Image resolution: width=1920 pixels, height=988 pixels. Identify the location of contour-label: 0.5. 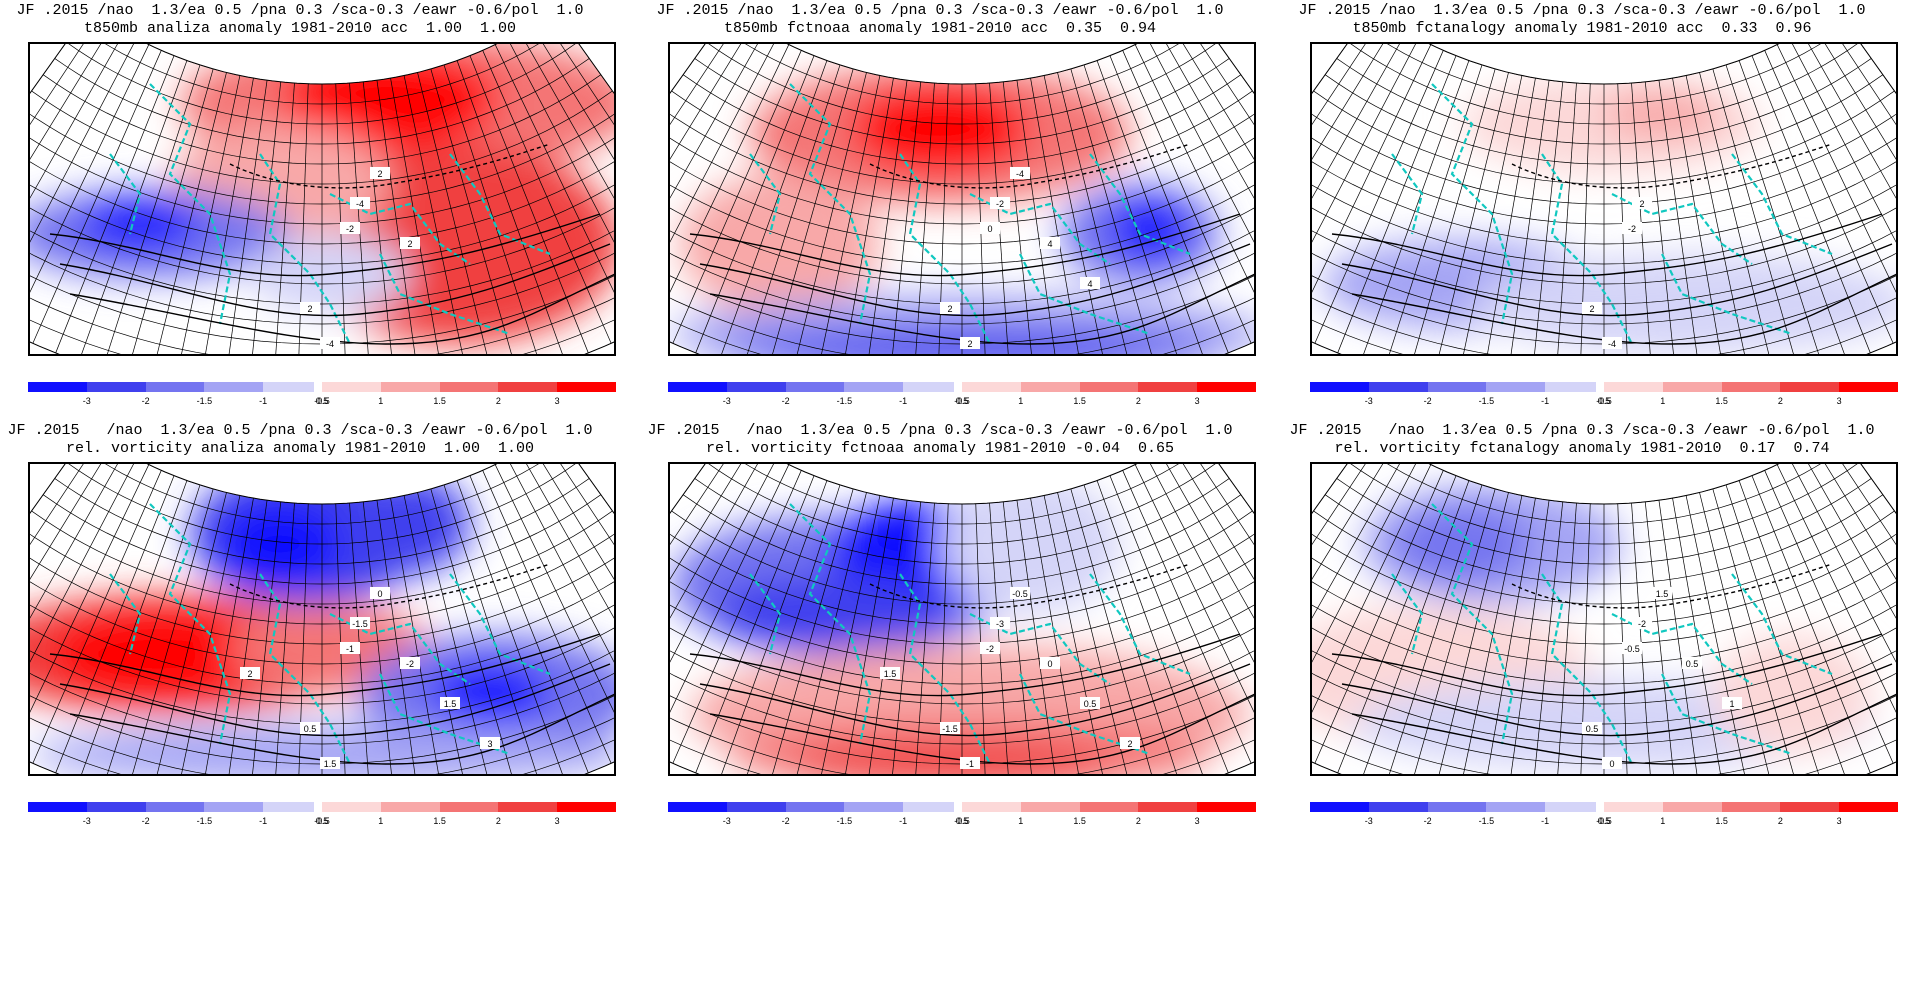
(1692, 664).